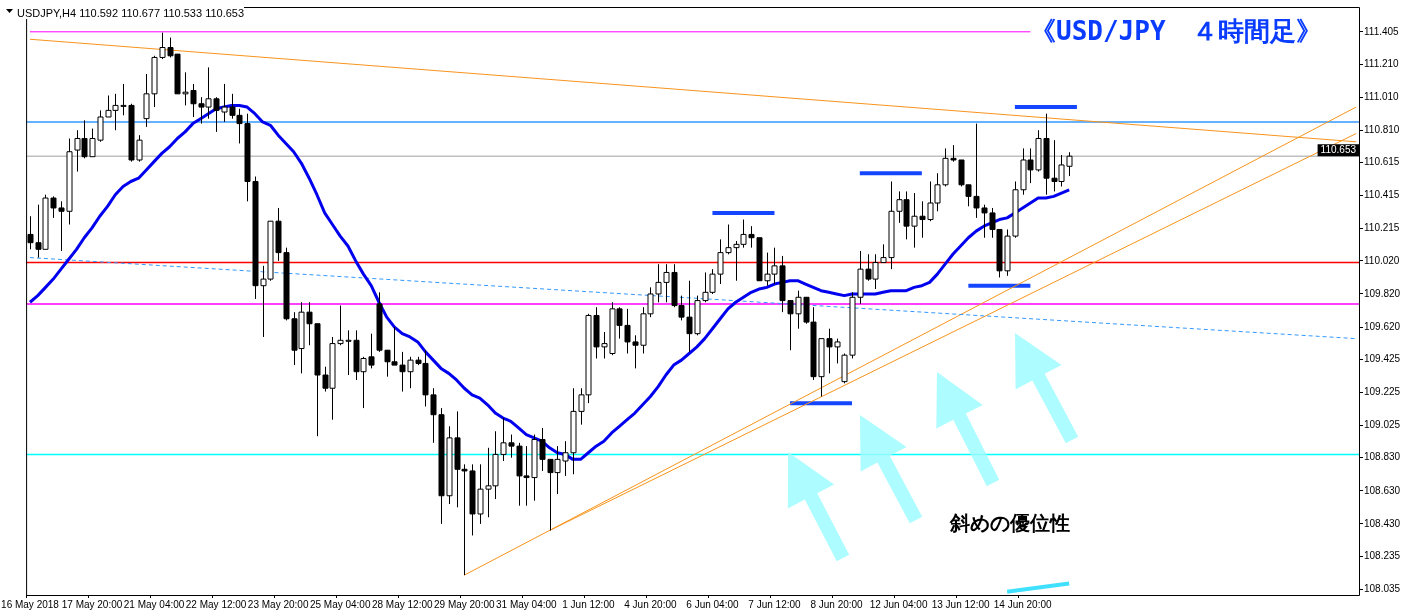 The image size is (1406, 611). I want to click on annotation: 斜めの優位性, so click(1010, 523).